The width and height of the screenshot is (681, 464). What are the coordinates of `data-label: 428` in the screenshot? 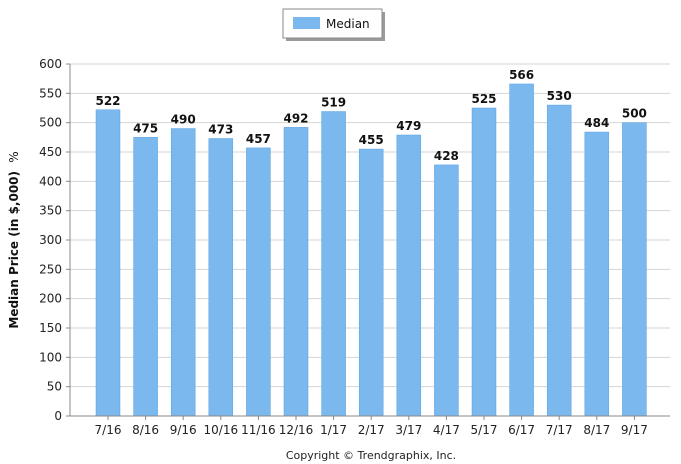 It's located at (446, 156).